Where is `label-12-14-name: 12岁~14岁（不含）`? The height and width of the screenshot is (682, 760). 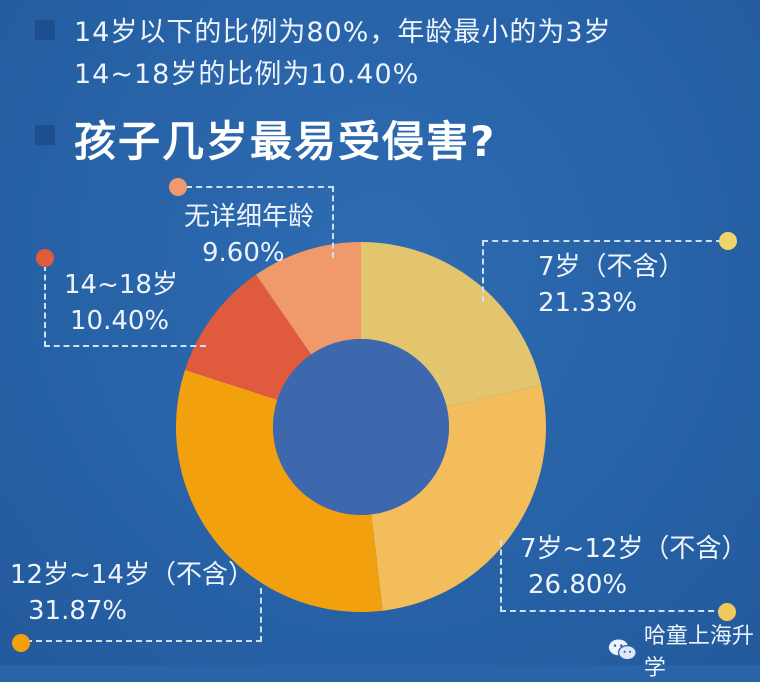
label-12-14-name: 12岁~14岁（不含） is located at coordinates (132, 575).